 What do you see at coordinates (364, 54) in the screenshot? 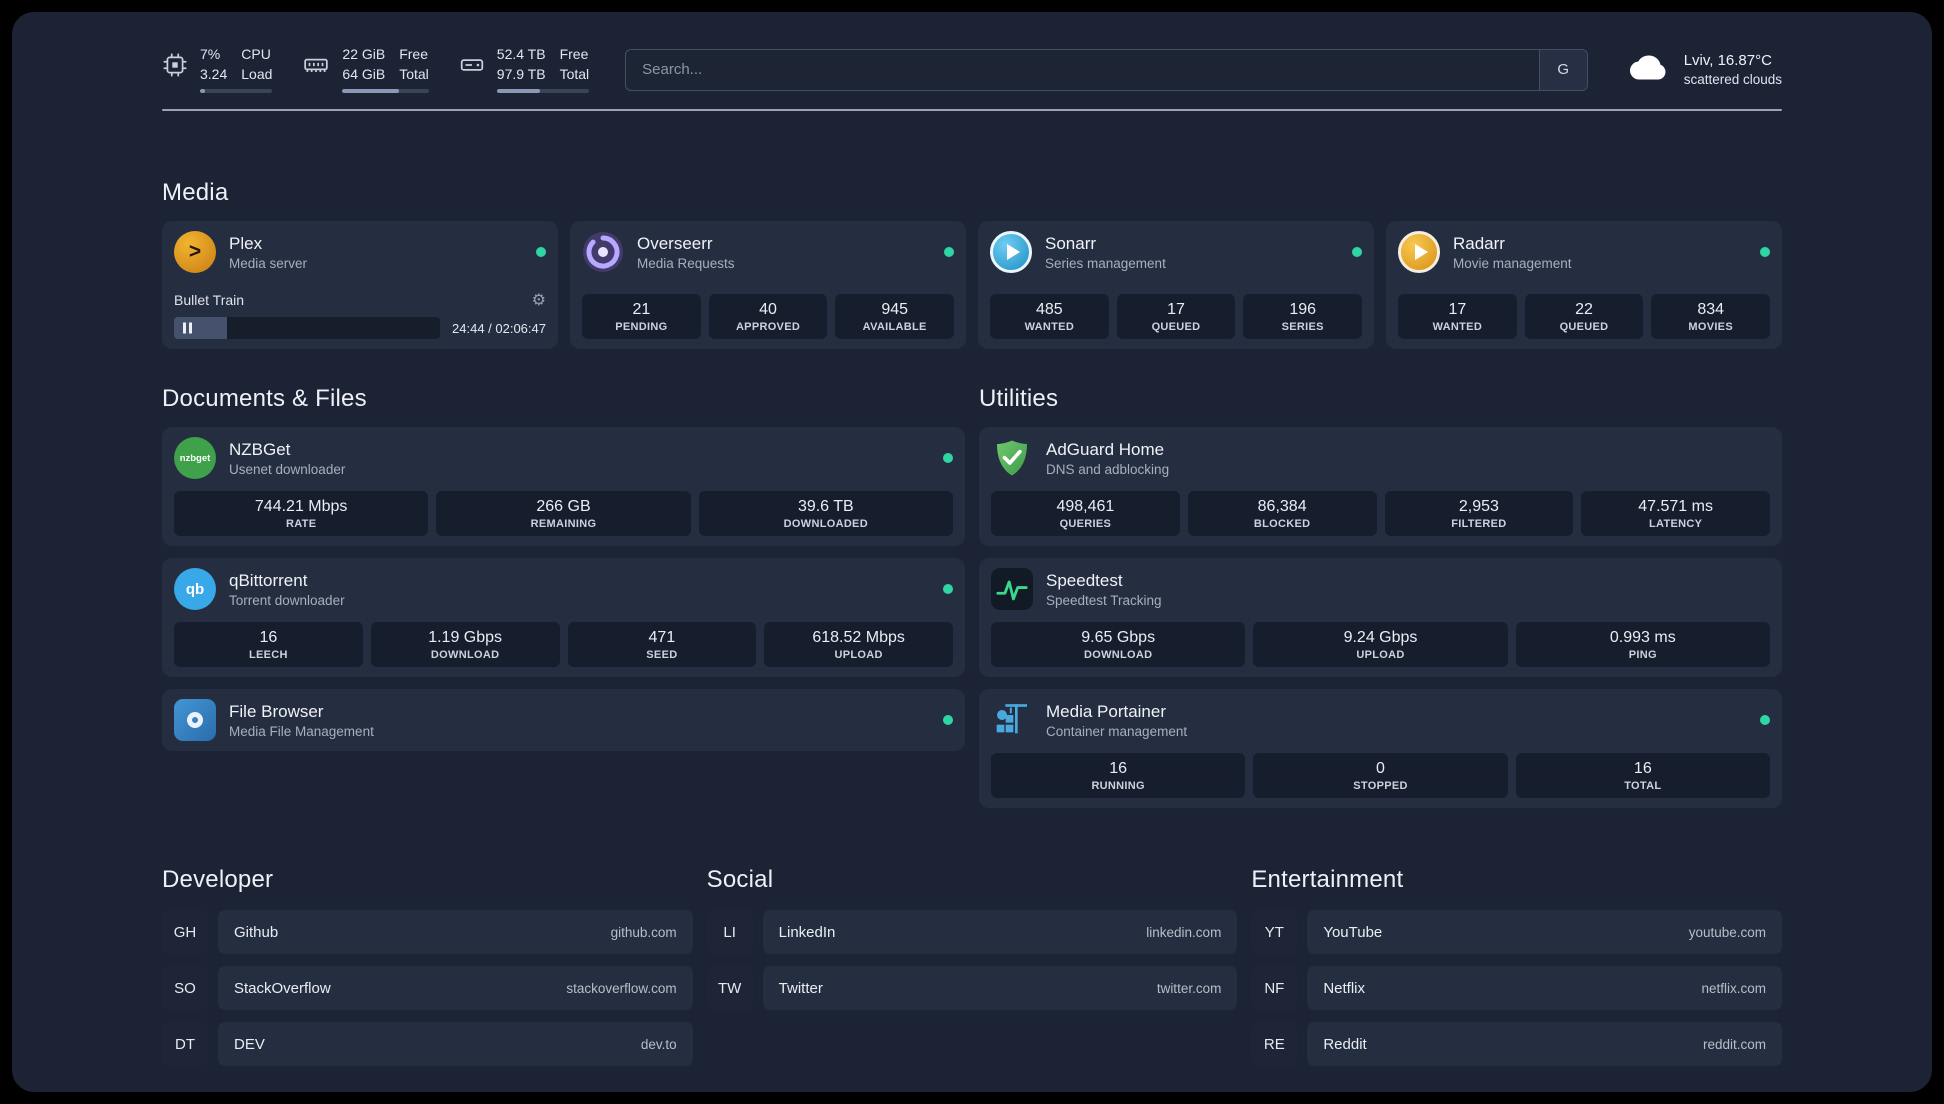
I see `memory-free-value: 22 GiB` at bounding box center [364, 54].